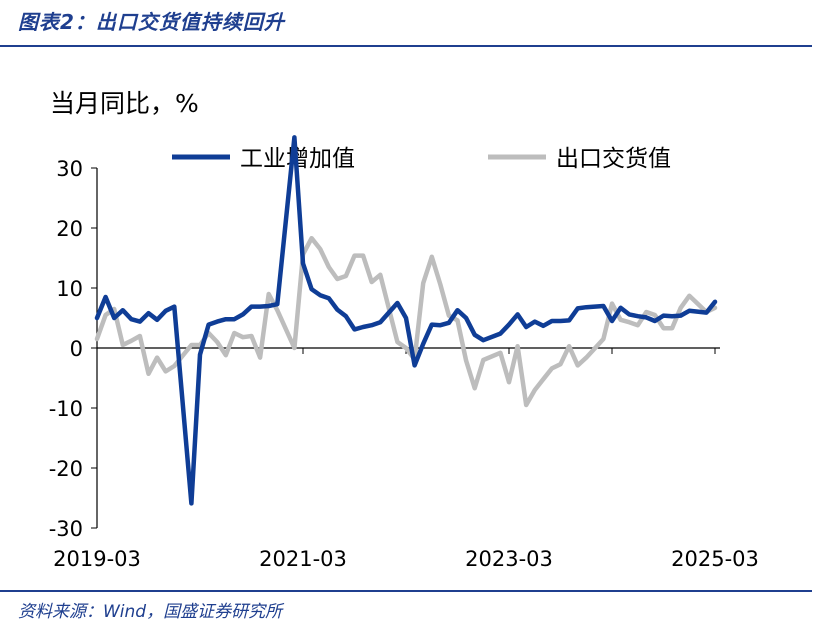 This screenshot has height=626, width=826. I want to click on x-tick-label: 2021-03, so click(303, 559).